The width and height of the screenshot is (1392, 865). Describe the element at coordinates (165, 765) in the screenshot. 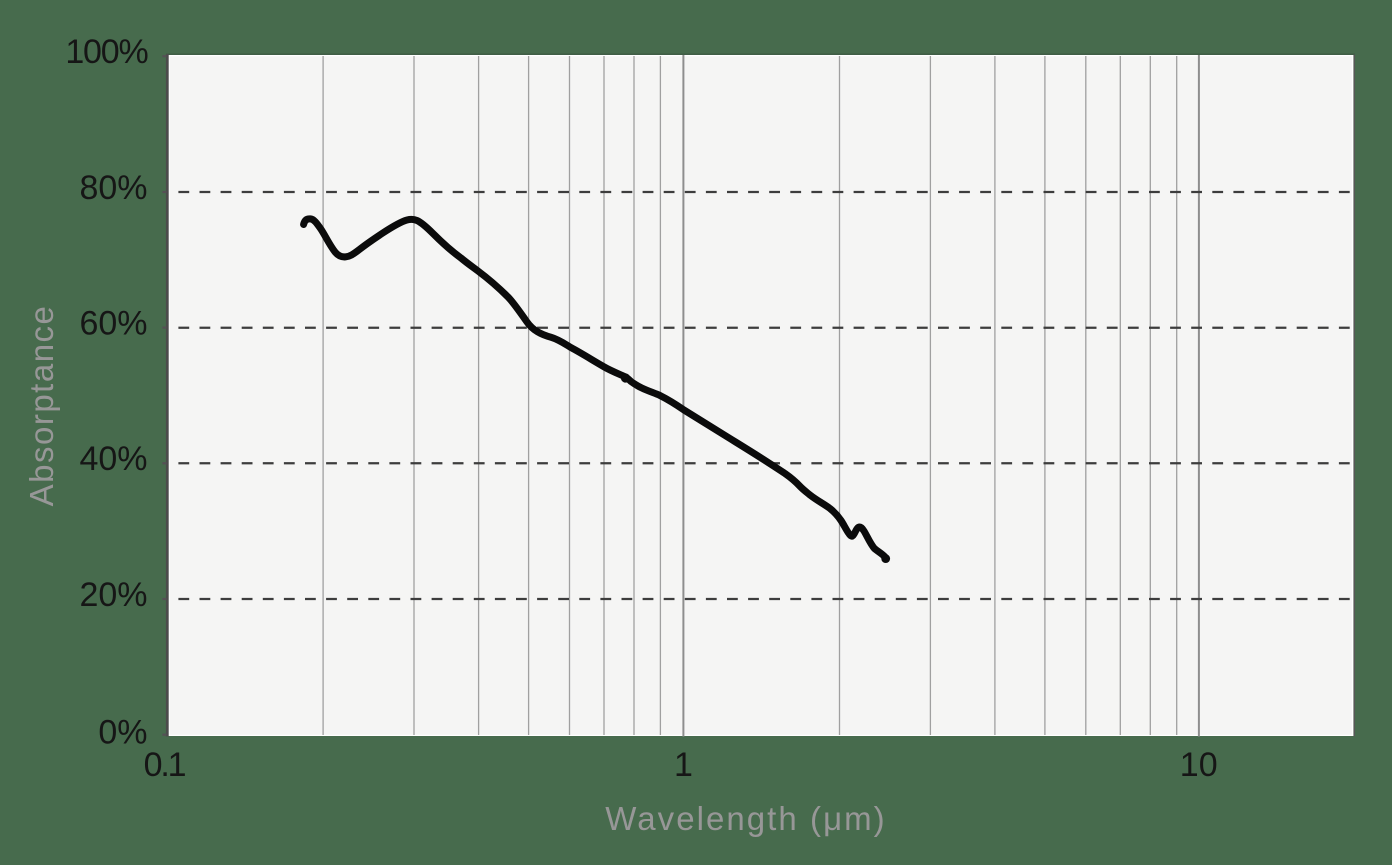

I see `svg-text: 0.1` at that location.